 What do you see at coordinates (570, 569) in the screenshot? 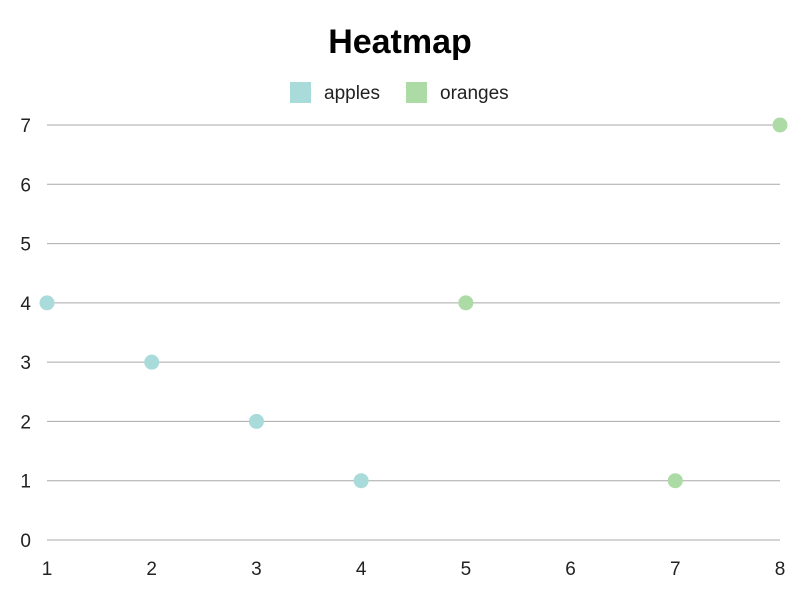
I see `x-tick-label: 6` at bounding box center [570, 569].